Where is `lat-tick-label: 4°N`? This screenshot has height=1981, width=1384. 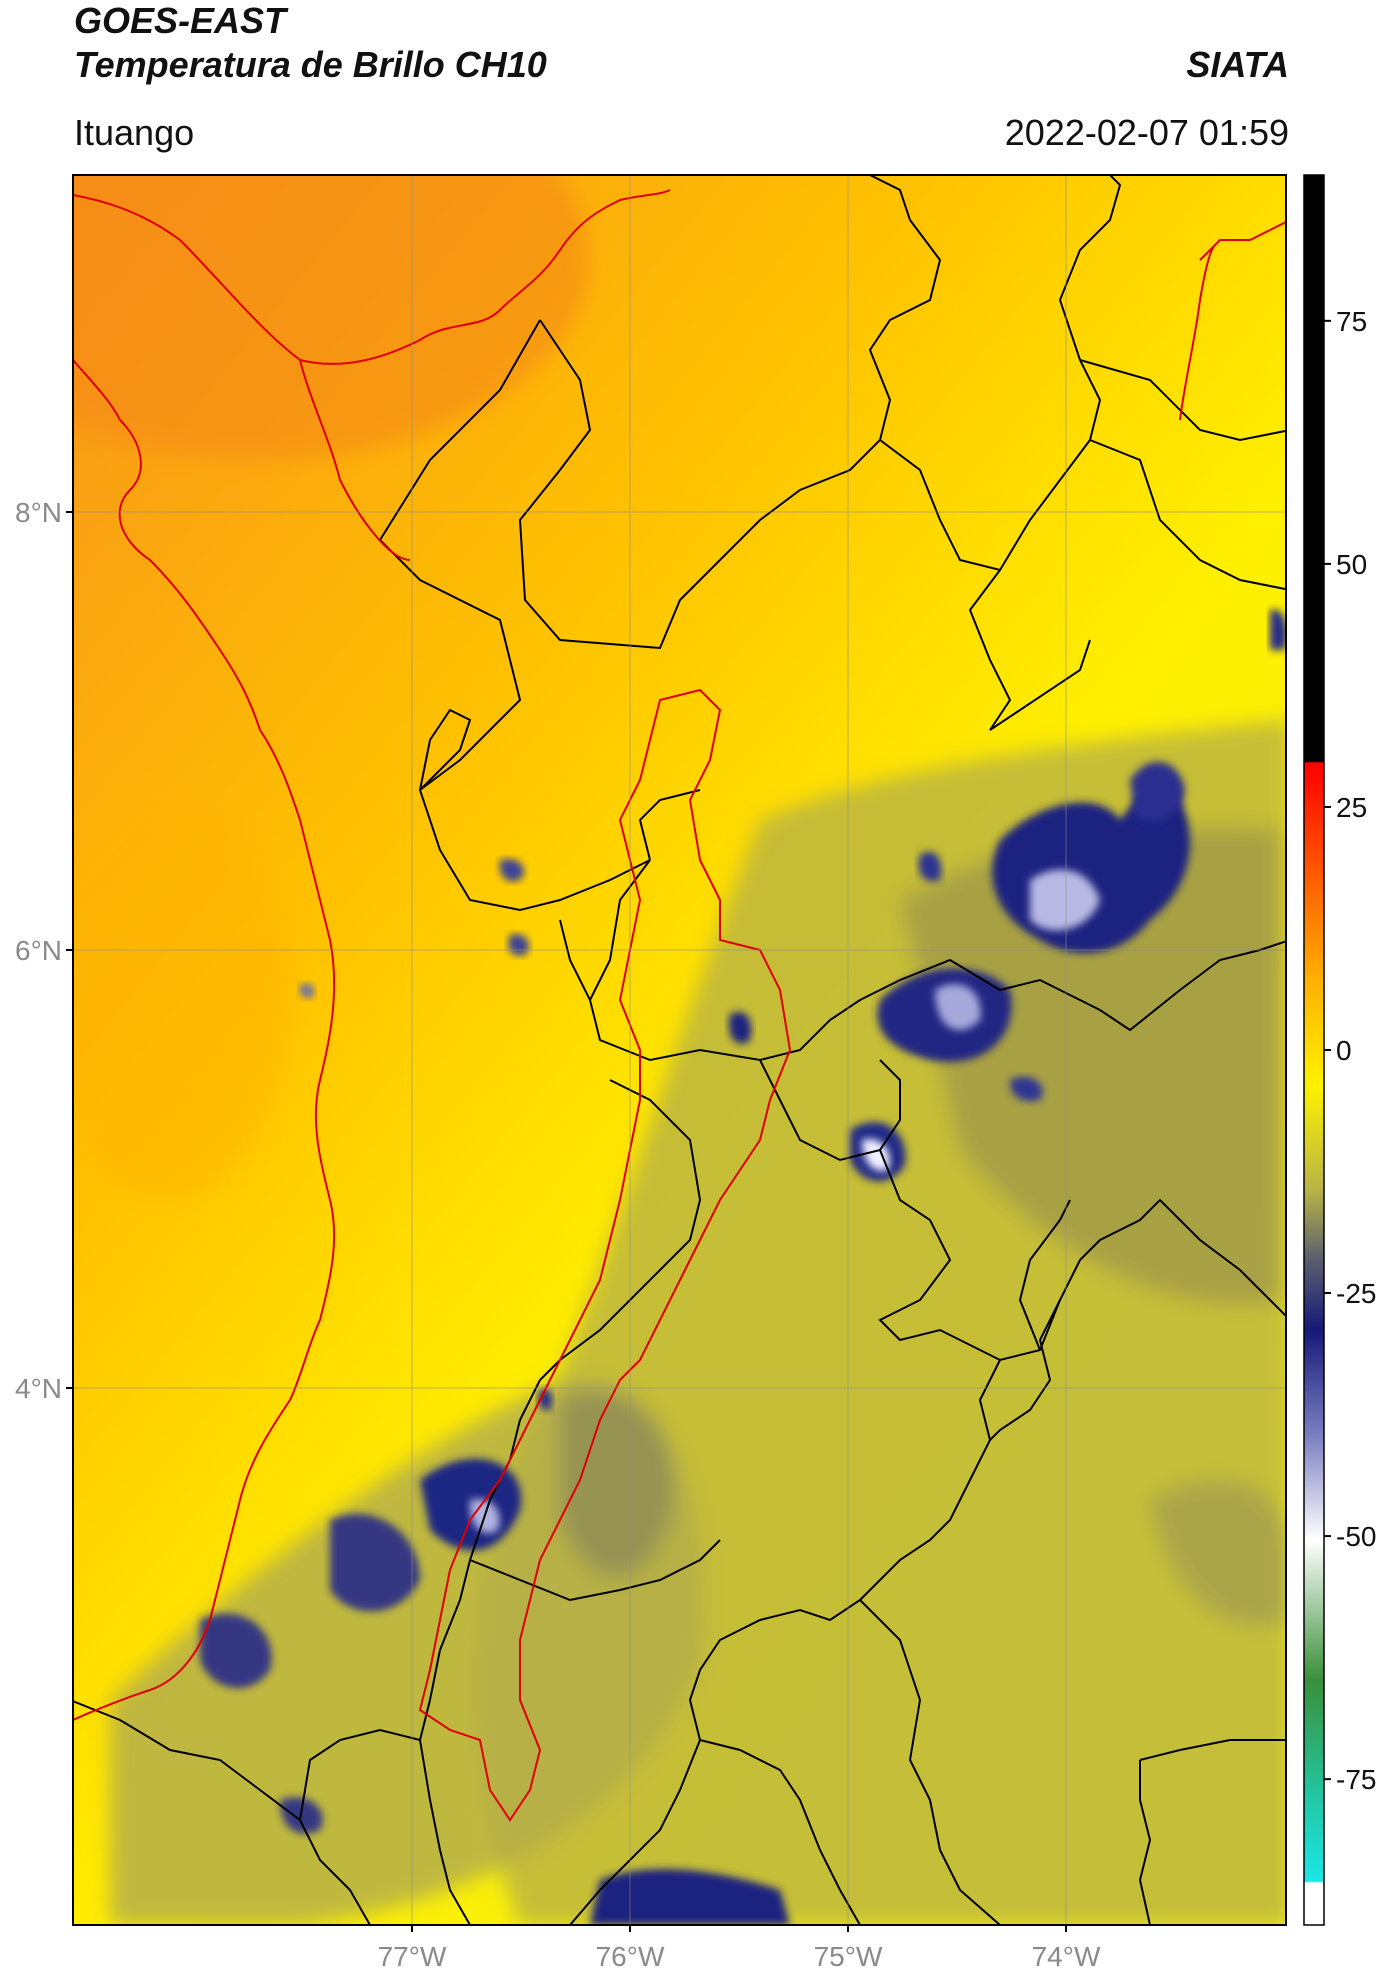 lat-tick-label: 4°N is located at coordinates (38, 1388).